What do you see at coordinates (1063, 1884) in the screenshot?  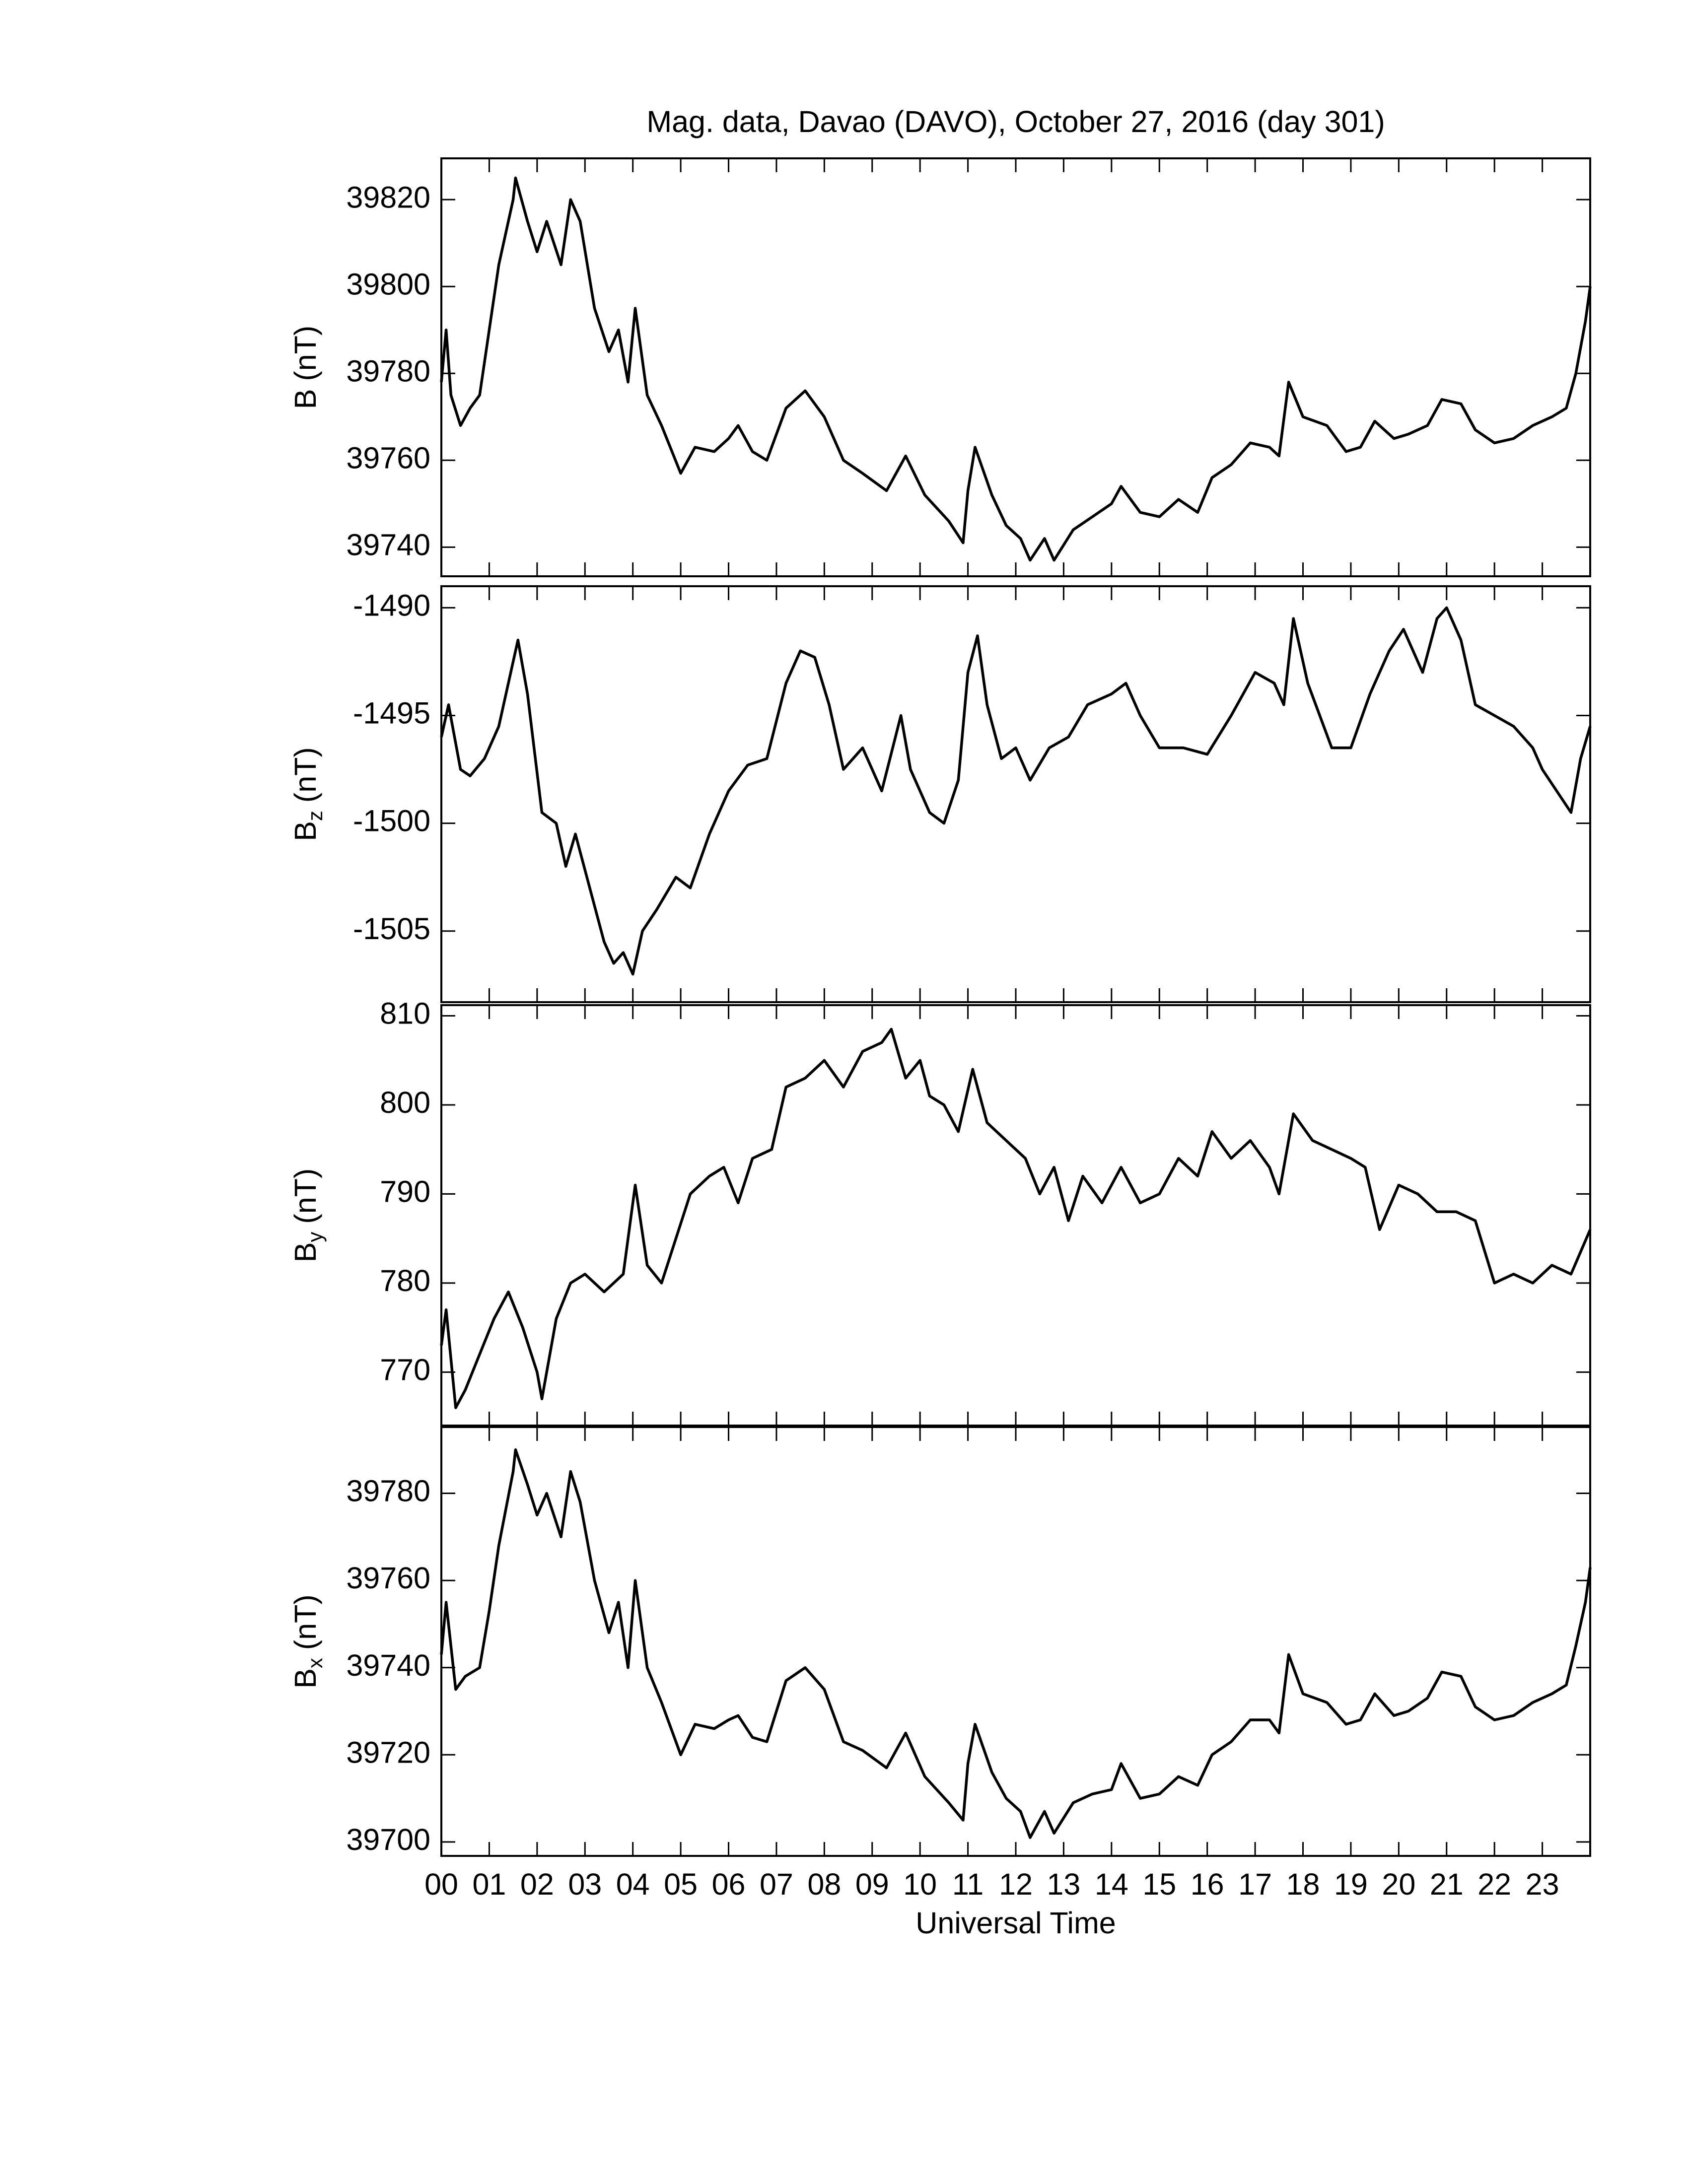 I see `x-tick-label: 13` at bounding box center [1063, 1884].